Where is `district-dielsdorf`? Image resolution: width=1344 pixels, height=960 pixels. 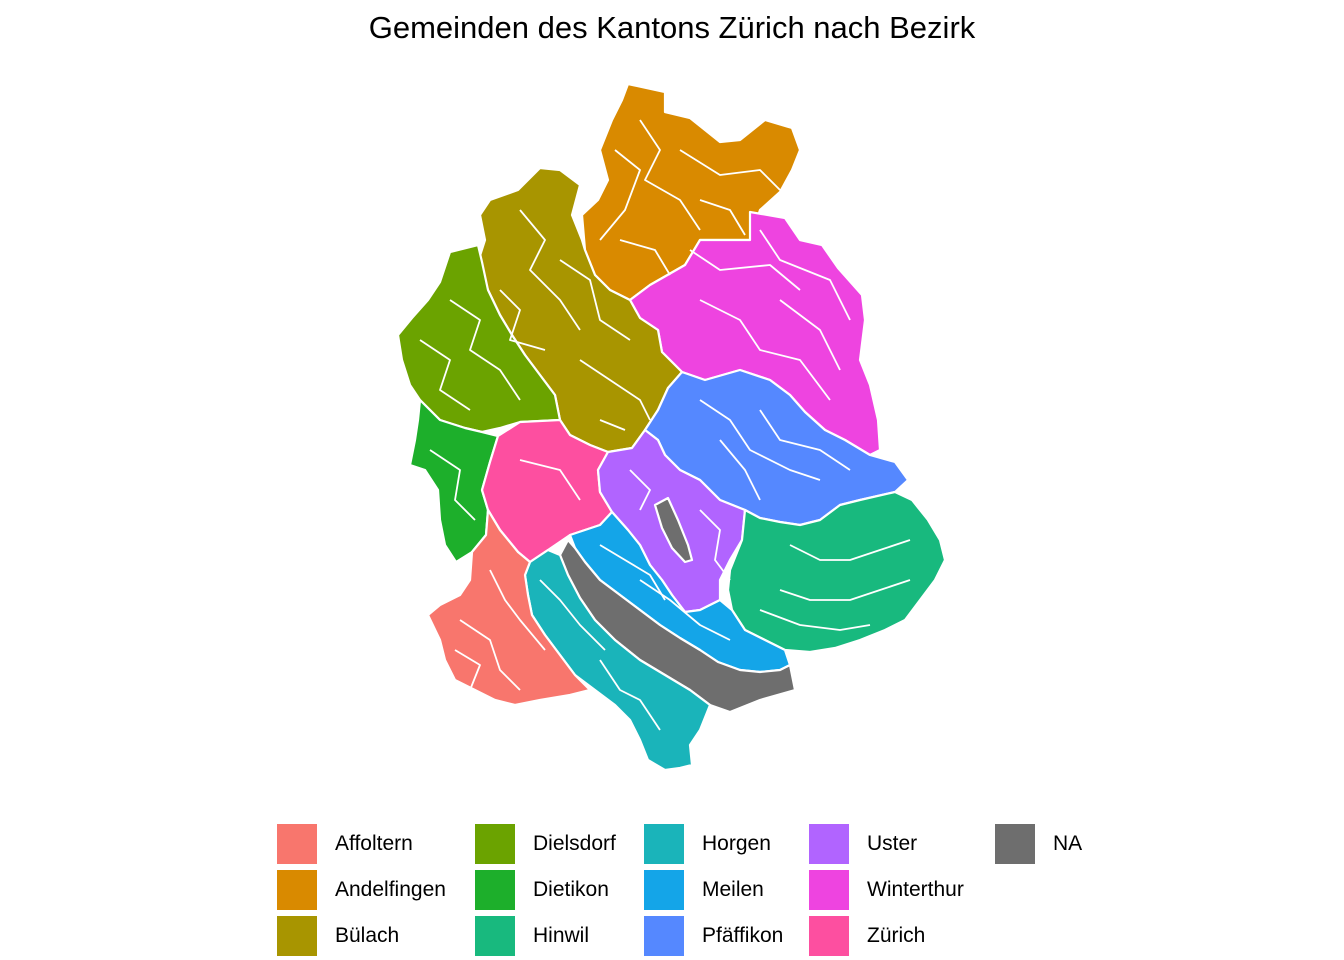 district-dielsdorf is located at coordinates (479, 338).